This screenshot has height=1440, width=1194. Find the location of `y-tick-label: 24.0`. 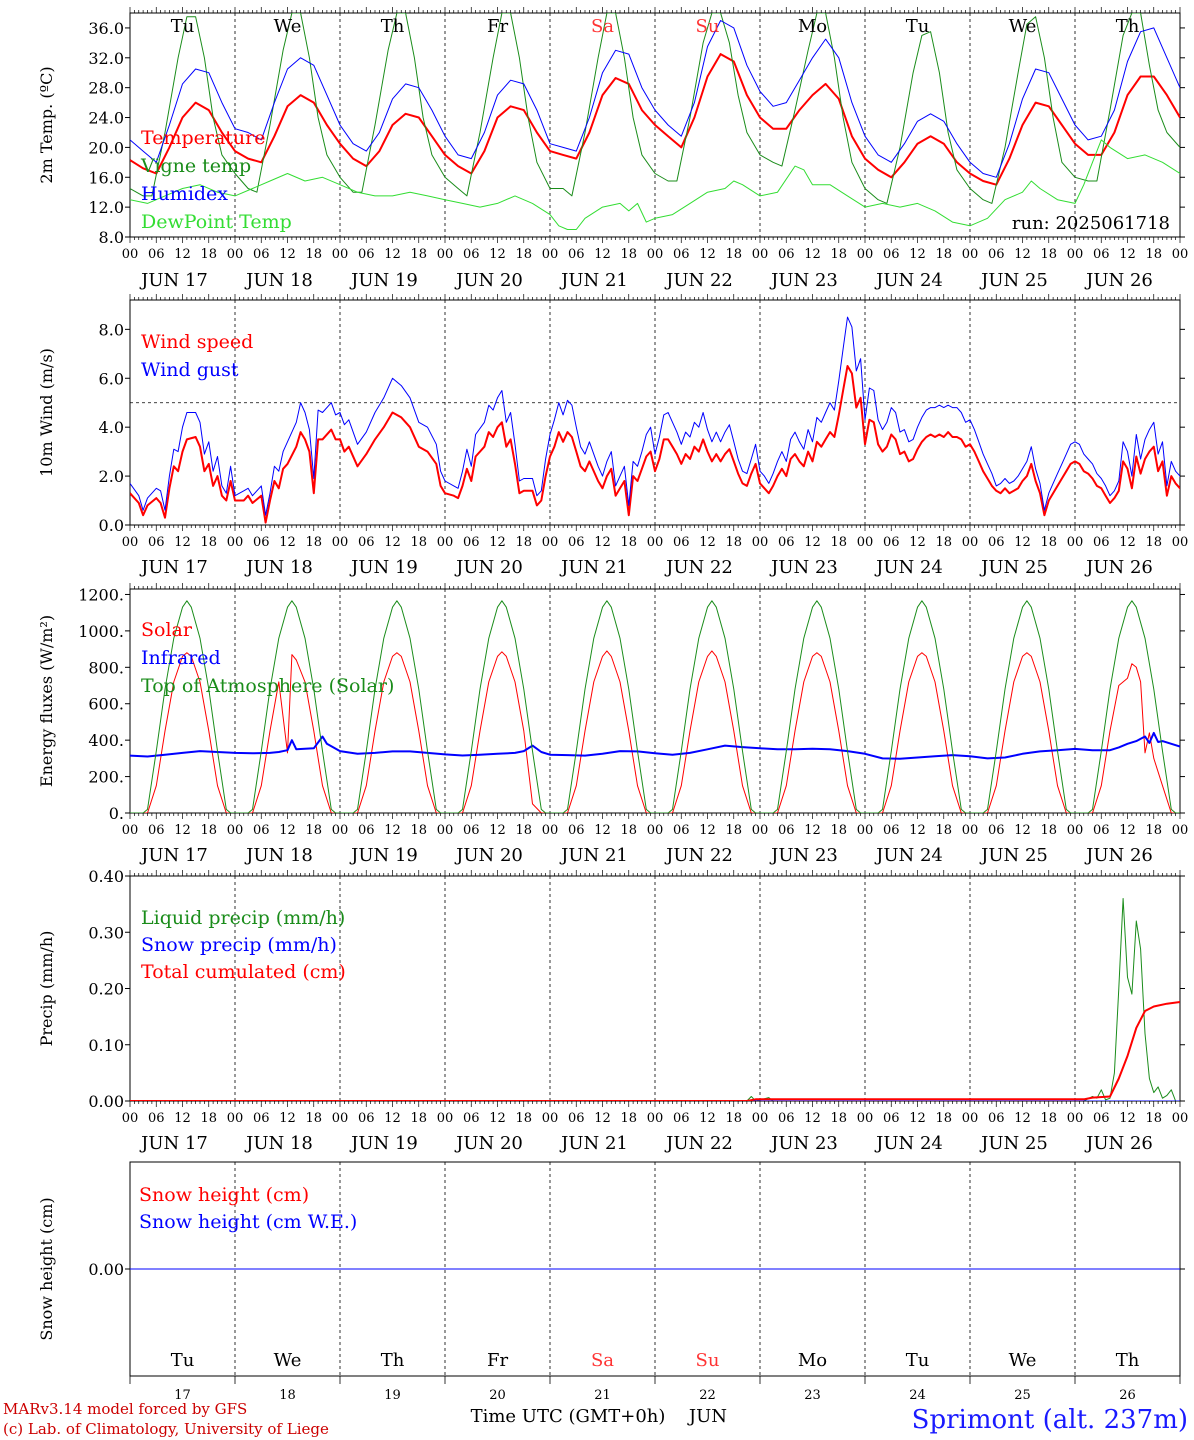

y-tick-label: 24.0 is located at coordinates (106, 118).